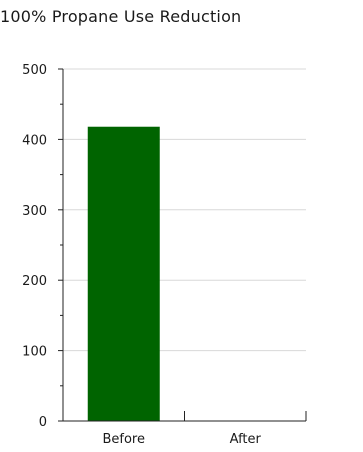 Image resolution: width=363 pixels, height=452 pixels. I want to click on y-tick-label: 100, so click(34, 352).